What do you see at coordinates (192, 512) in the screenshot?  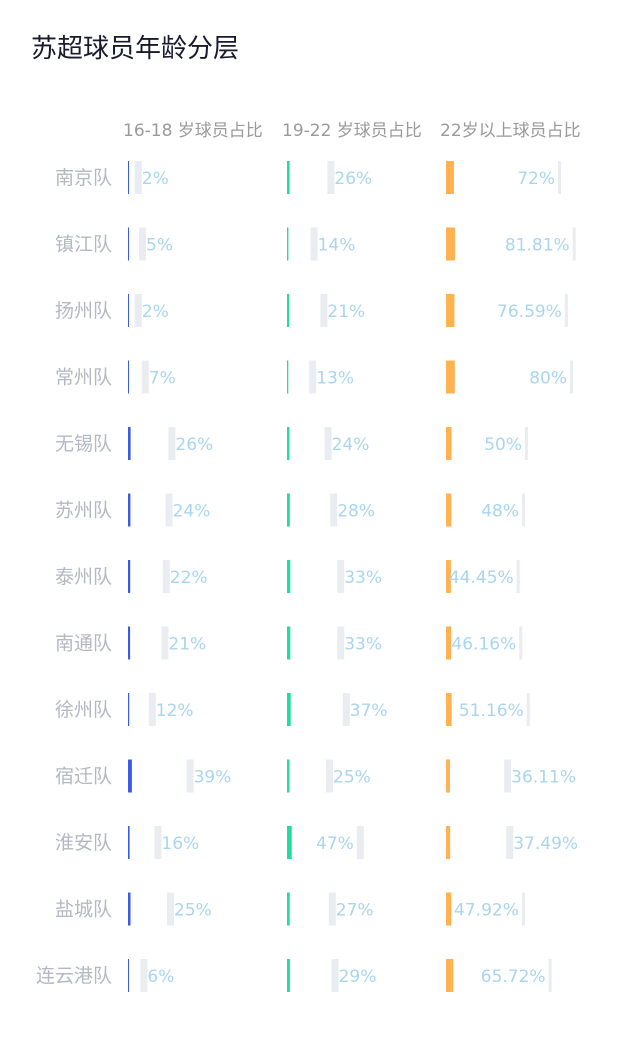 I see `data-label: 24%` at bounding box center [192, 512].